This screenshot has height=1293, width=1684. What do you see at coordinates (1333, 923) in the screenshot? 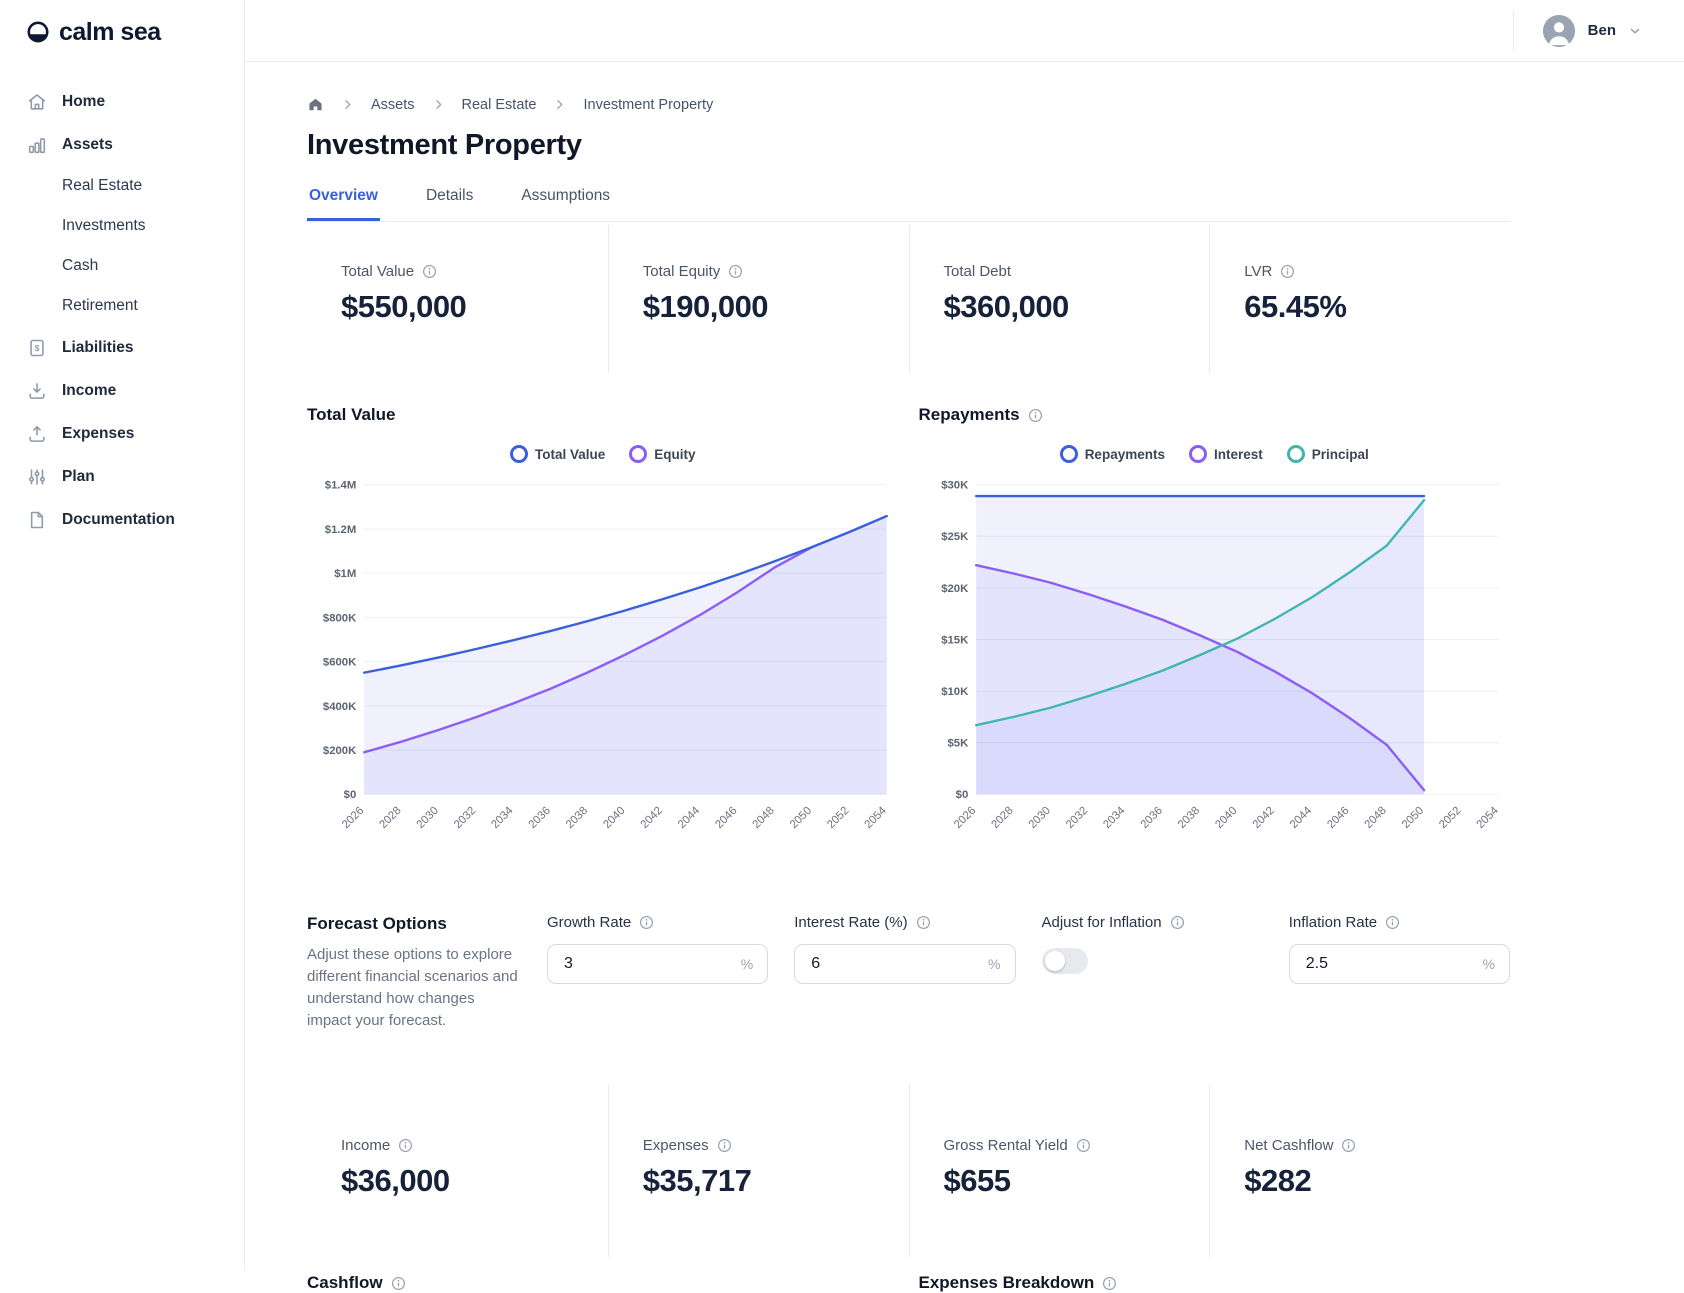
I see `field-label: Inflation Rate` at bounding box center [1333, 923].